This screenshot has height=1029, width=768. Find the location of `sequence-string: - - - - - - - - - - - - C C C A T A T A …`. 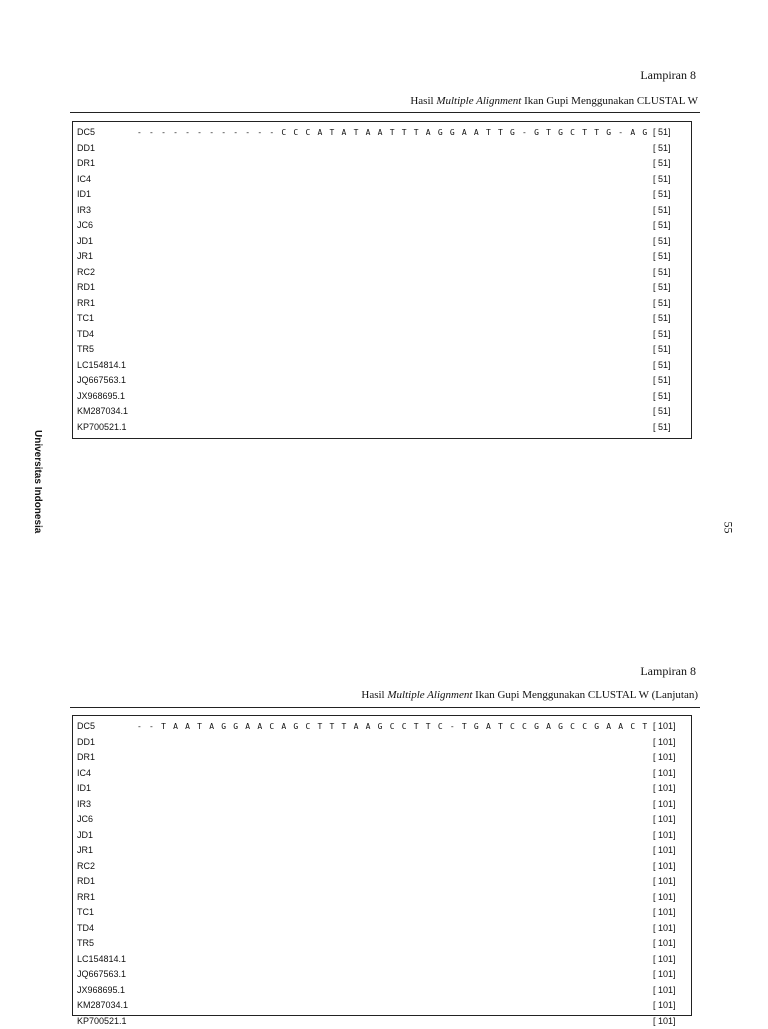

sequence-string: - - - - - - - - - - - - C C C A T A T A … is located at coordinates (393, 133).